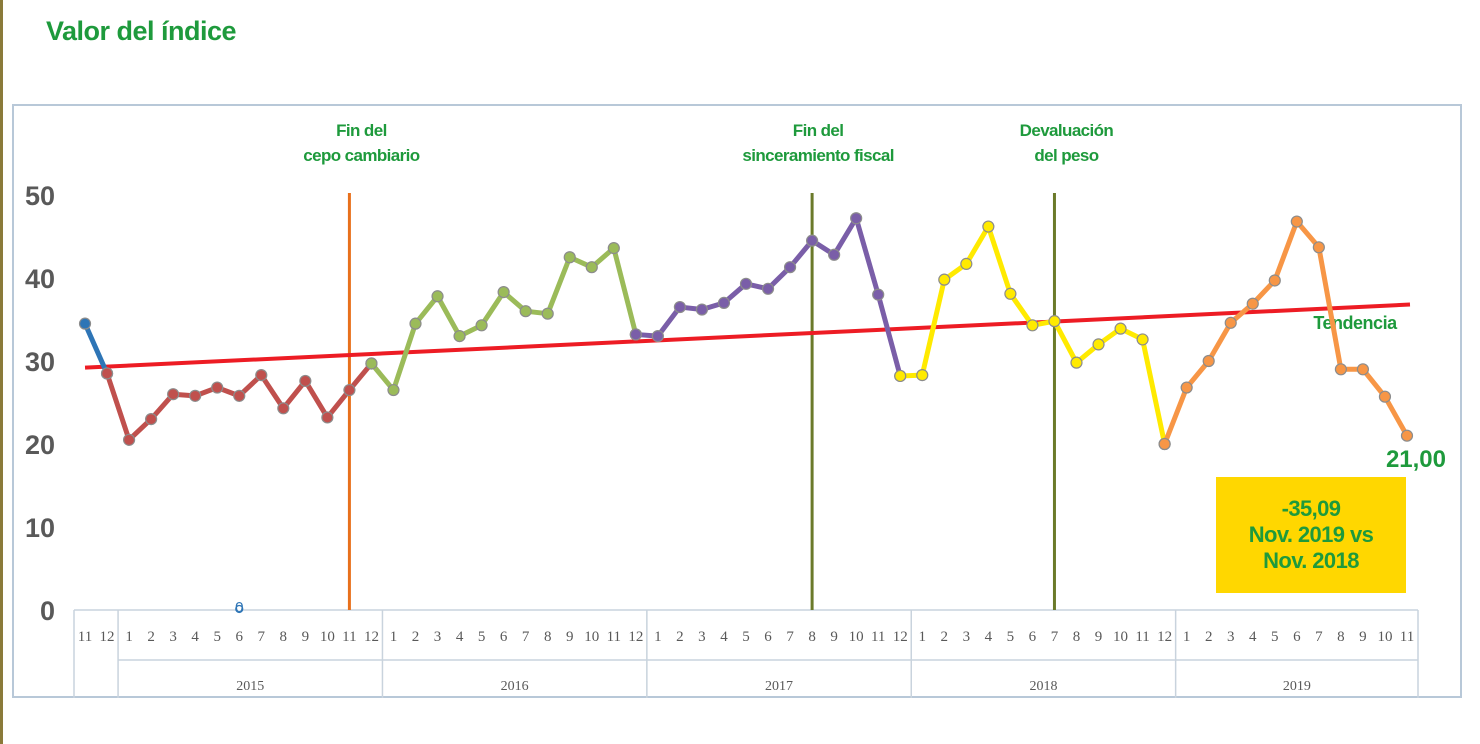 The width and height of the screenshot is (1480, 744). Describe the element at coordinates (40, 196) in the screenshot. I see `y-tick-label: 50` at that location.